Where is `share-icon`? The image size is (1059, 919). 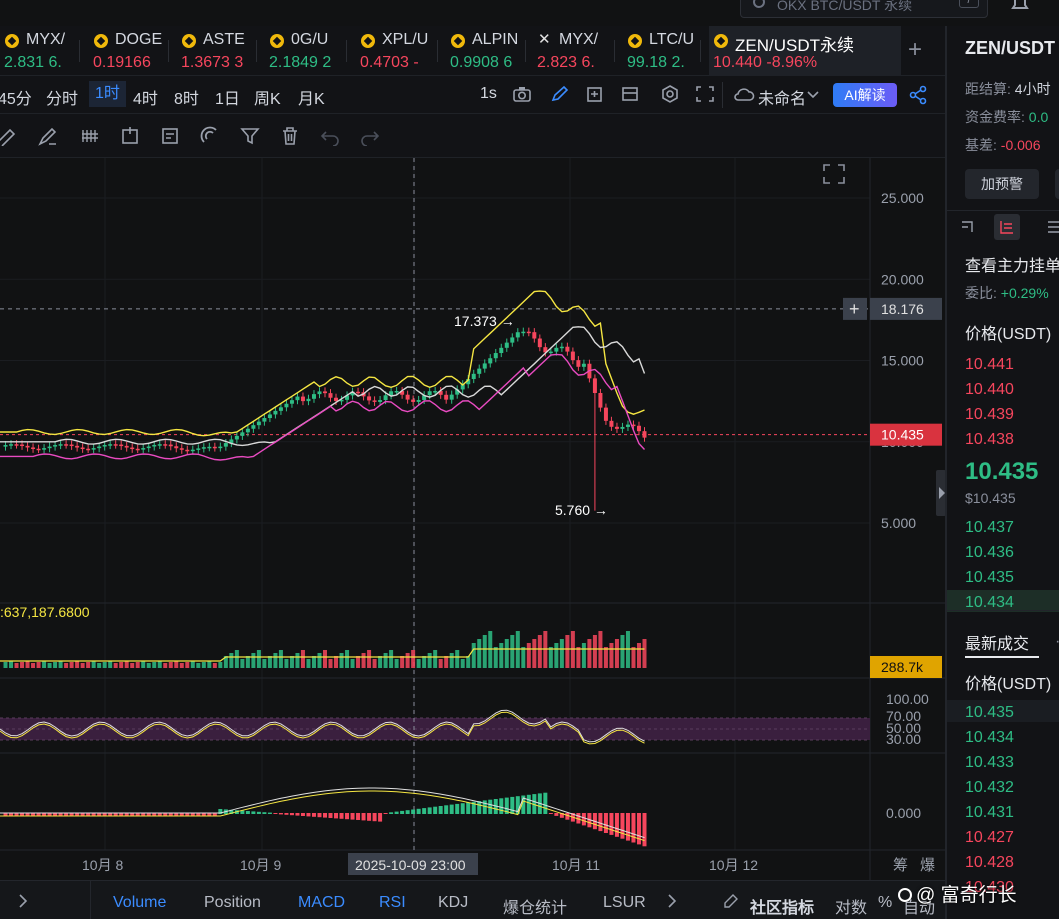 share-icon is located at coordinates (918, 95).